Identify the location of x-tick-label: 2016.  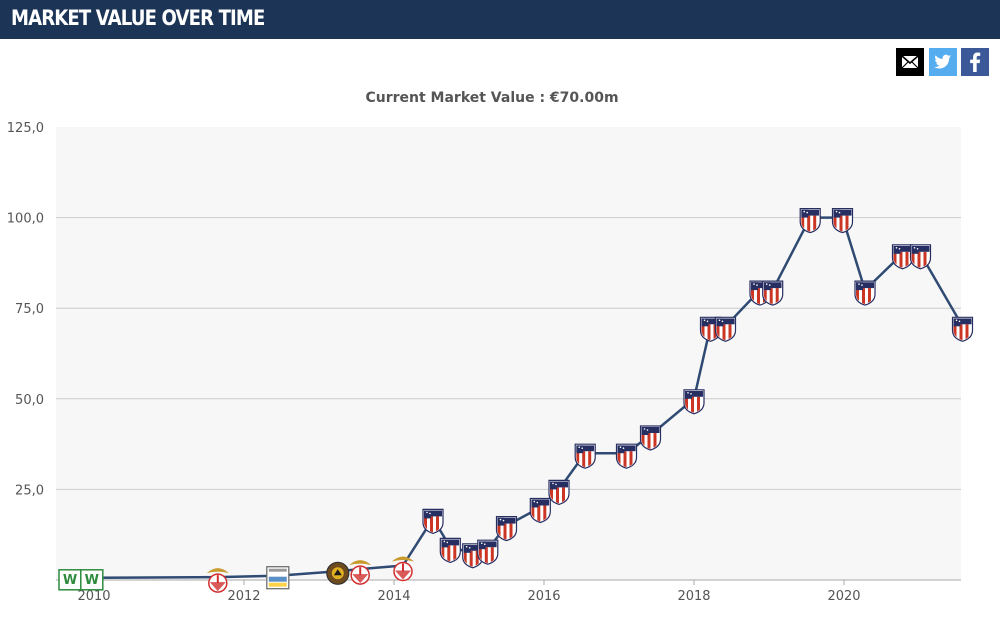
(543, 596).